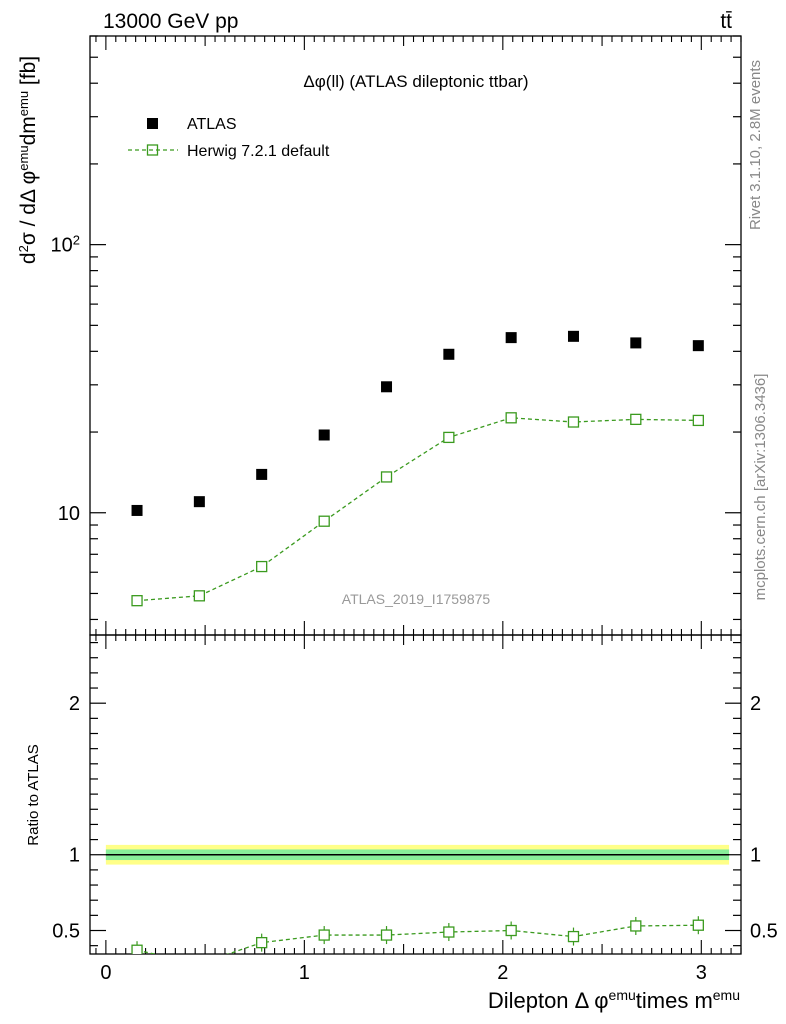 This screenshot has width=786, height=1024. I want to click on ratio-y-tick-label-right: 1, so click(755, 856).